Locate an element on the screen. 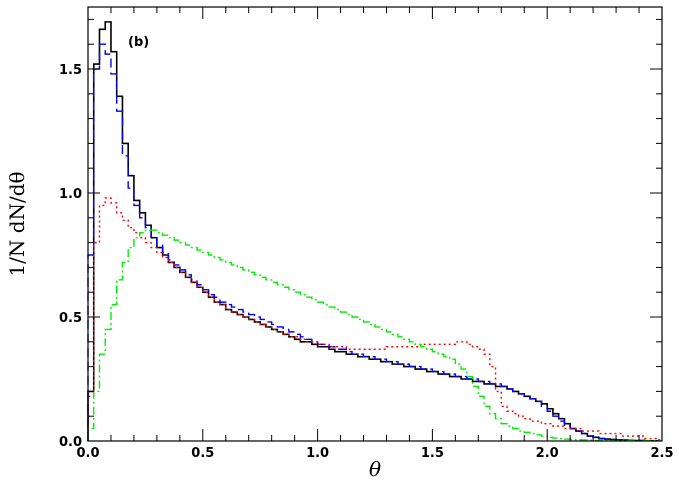 The height and width of the screenshot is (488, 679). x-tick-label: 1.0 is located at coordinates (317, 453).